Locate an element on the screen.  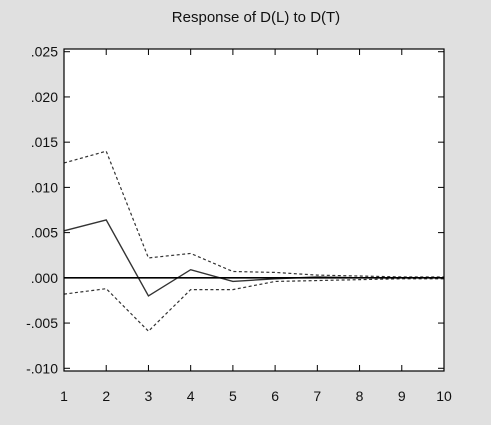
y-tick-label: .025 is located at coordinates (44, 52).